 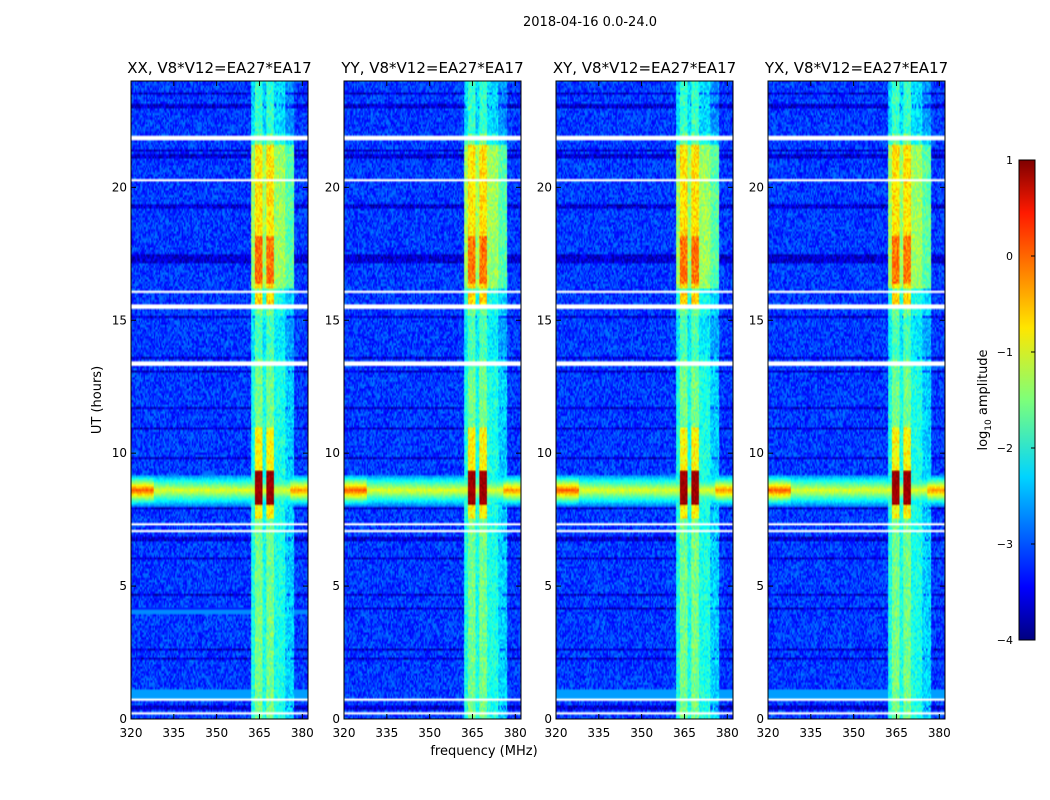 What do you see at coordinates (989, 425) in the screenshot?
I see `colorbar-label-sub: 10` at bounding box center [989, 425].